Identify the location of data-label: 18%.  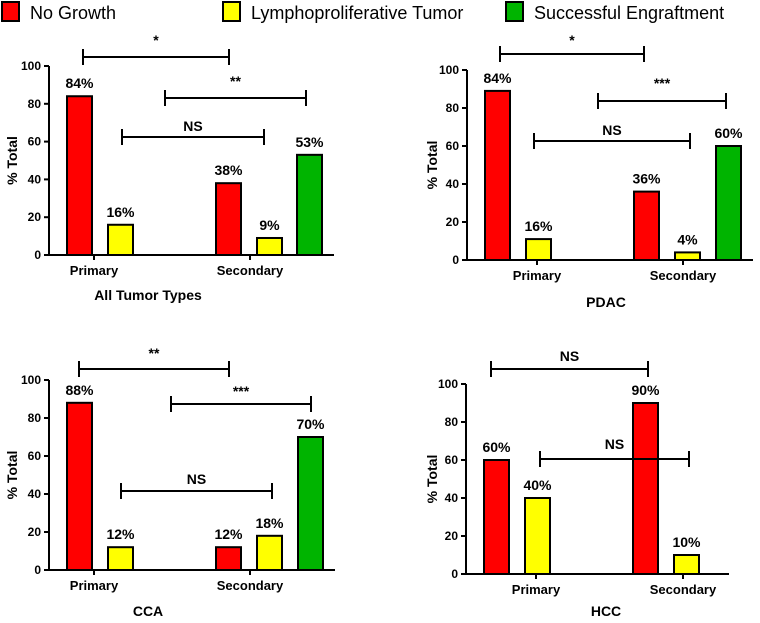
(269, 523).